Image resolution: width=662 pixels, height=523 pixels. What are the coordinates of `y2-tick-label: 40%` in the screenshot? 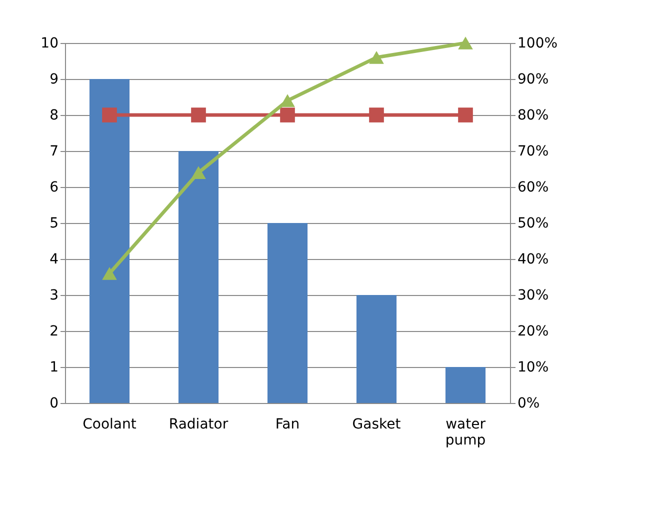 It's located at (533, 260).